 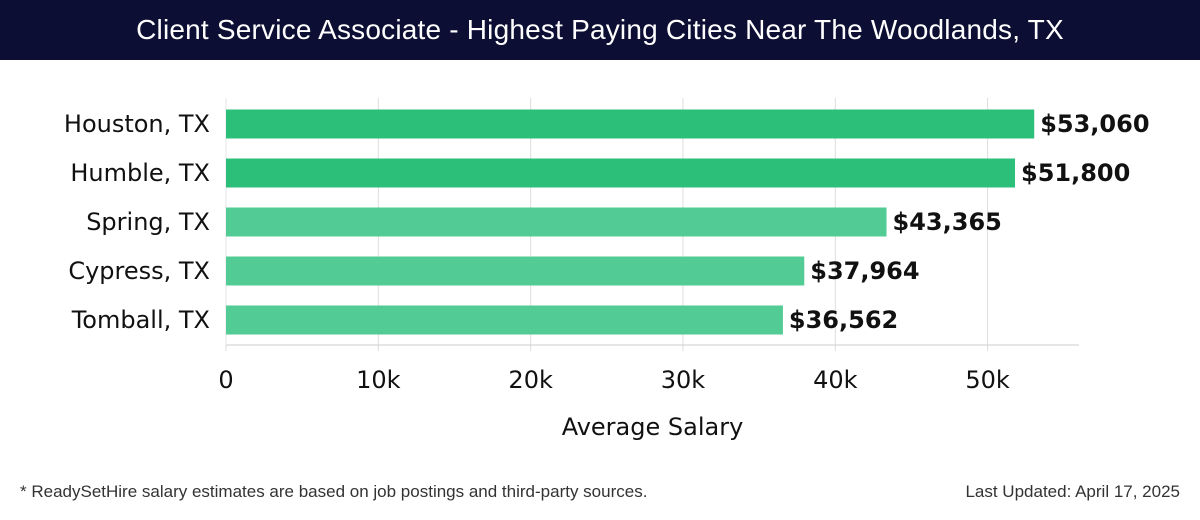 I want to click on x-tick-label: 50k, so click(x=987, y=380).